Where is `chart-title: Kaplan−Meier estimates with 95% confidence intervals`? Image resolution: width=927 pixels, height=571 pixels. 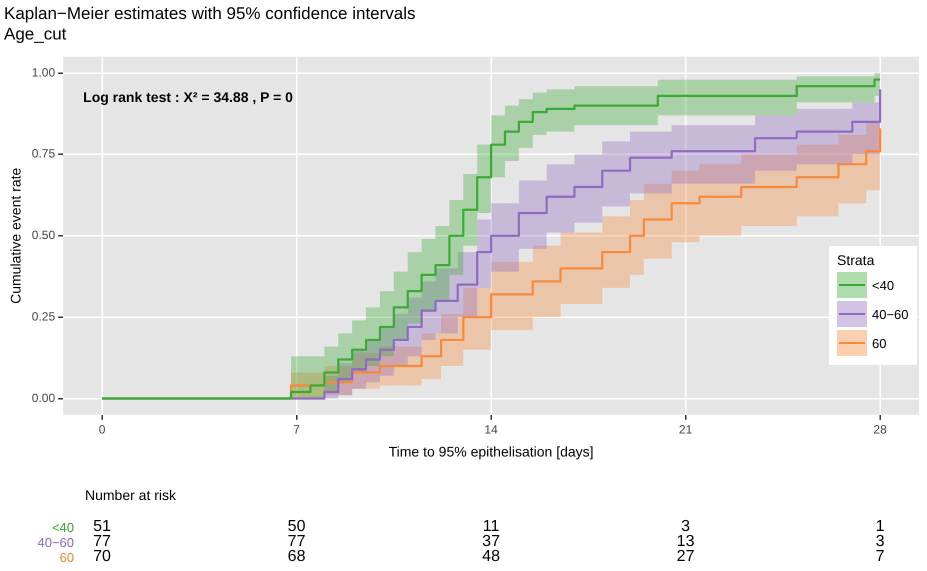 chart-title: Kaplan−Meier estimates with 95% confidence intervals is located at coordinates (210, 13).